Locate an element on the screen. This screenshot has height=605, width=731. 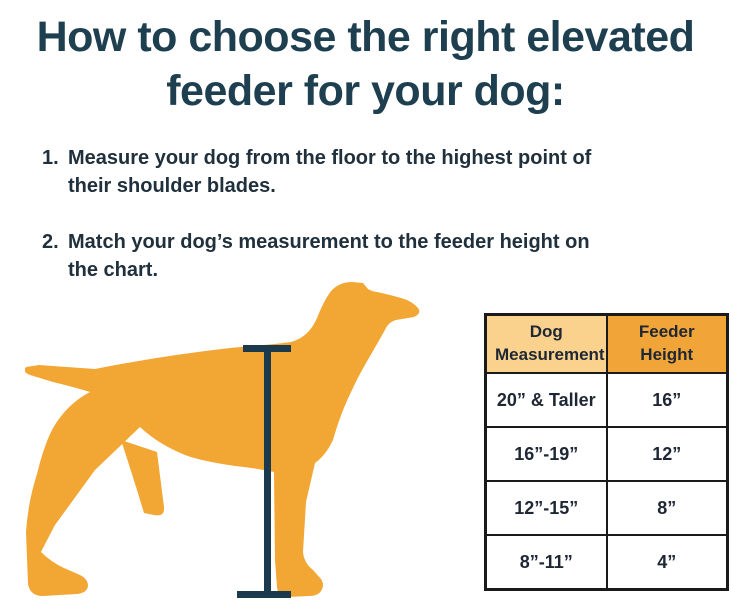
feeder-size-table-header: Dog Measurement Feeder Height is located at coordinates (606, 343).